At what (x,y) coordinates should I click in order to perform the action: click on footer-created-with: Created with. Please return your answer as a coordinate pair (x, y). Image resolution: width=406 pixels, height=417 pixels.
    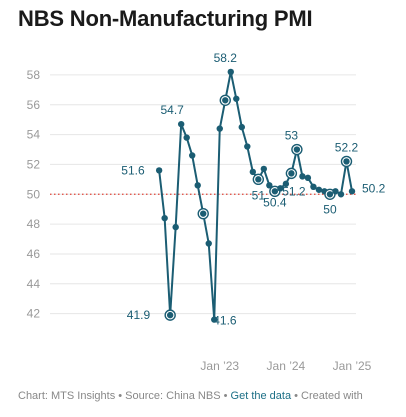
    Looking at the image, I should click on (332, 396).